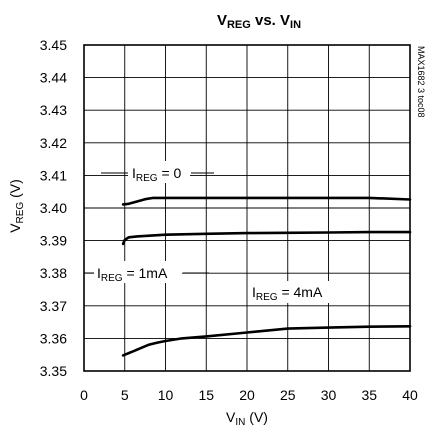  I want to click on y-tick-label: 3.45, so click(53, 45).